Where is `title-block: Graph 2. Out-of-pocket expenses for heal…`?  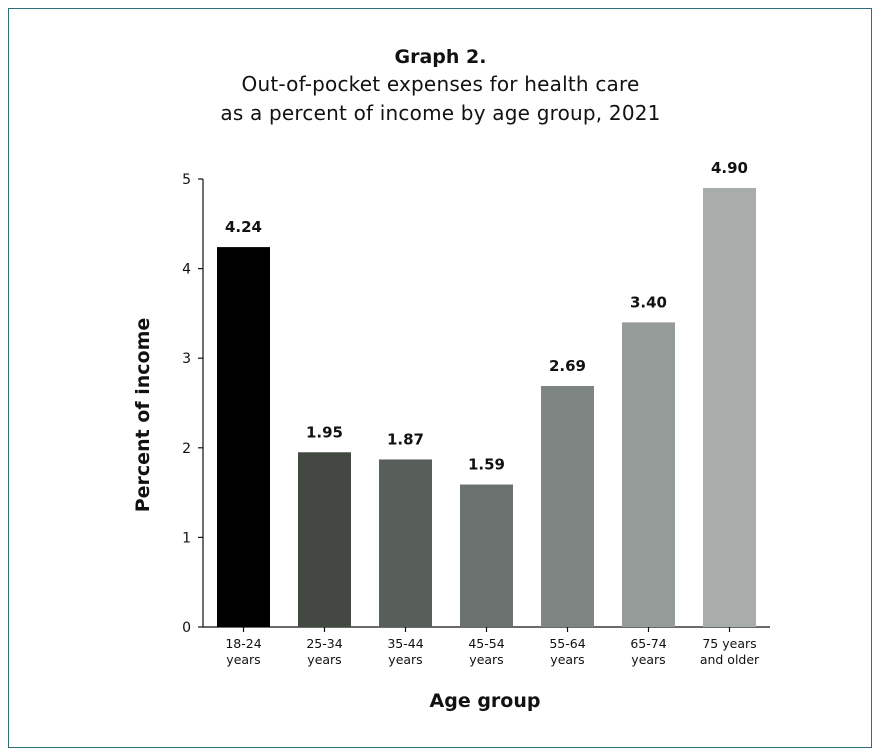
title-block: Graph 2. Out-of-pocket expenses for heal… is located at coordinates (440, 86).